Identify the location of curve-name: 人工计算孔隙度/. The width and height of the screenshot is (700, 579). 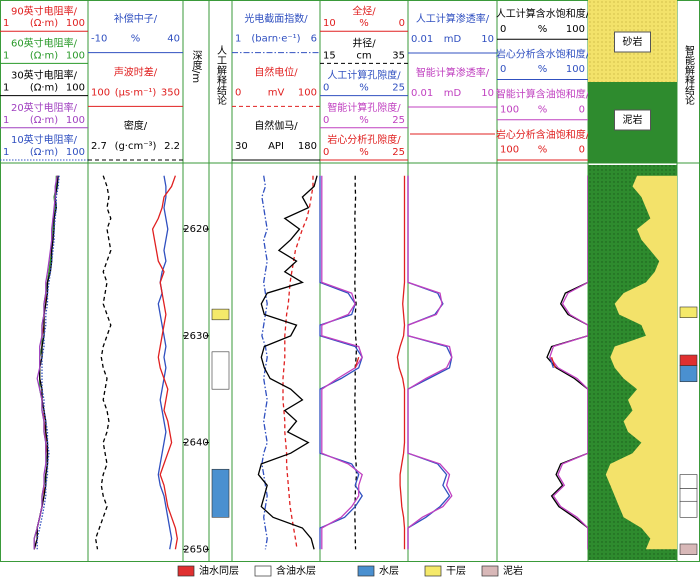
(364, 75).